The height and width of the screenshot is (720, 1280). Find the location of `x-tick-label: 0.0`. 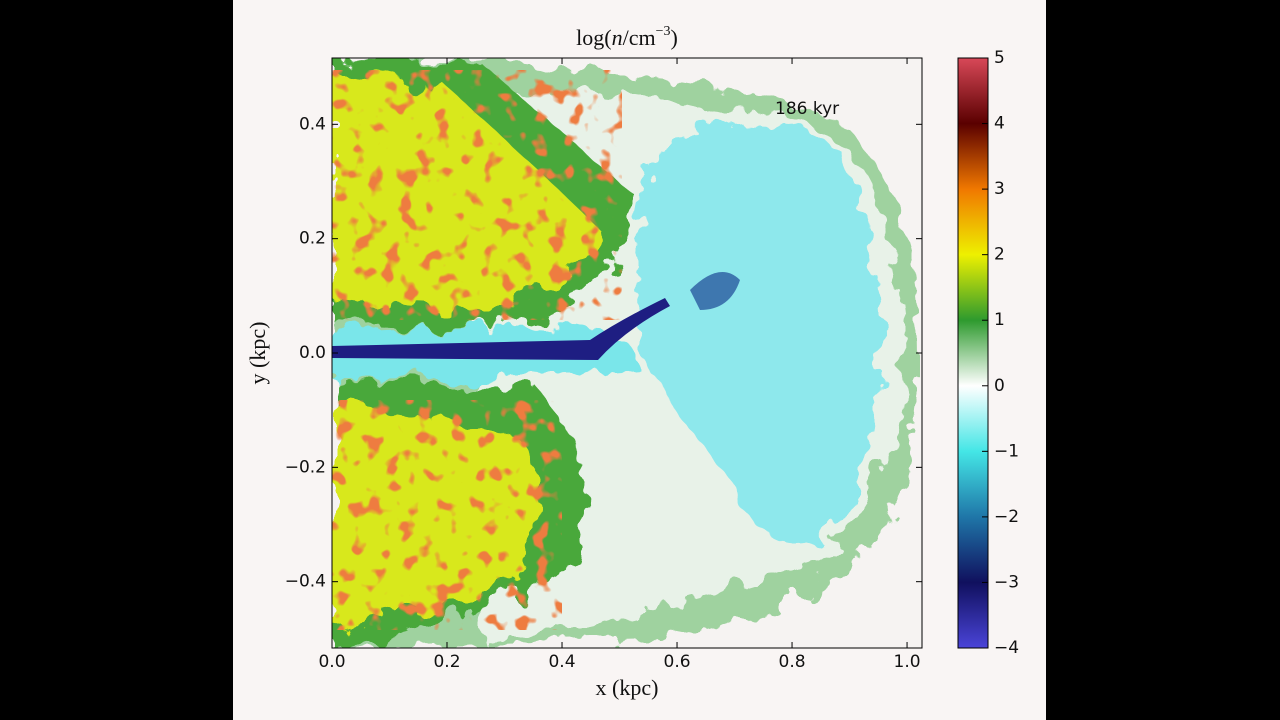

x-tick-label: 0.0 is located at coordinates (331, 662).